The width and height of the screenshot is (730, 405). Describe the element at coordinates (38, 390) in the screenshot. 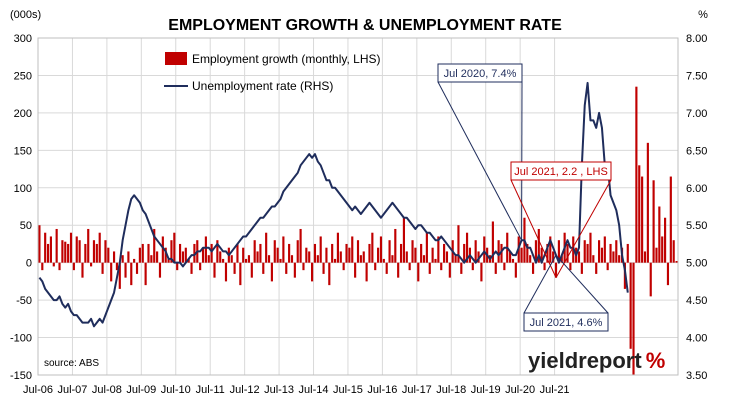

I see `x-tick-label: Jul-06` at that location.